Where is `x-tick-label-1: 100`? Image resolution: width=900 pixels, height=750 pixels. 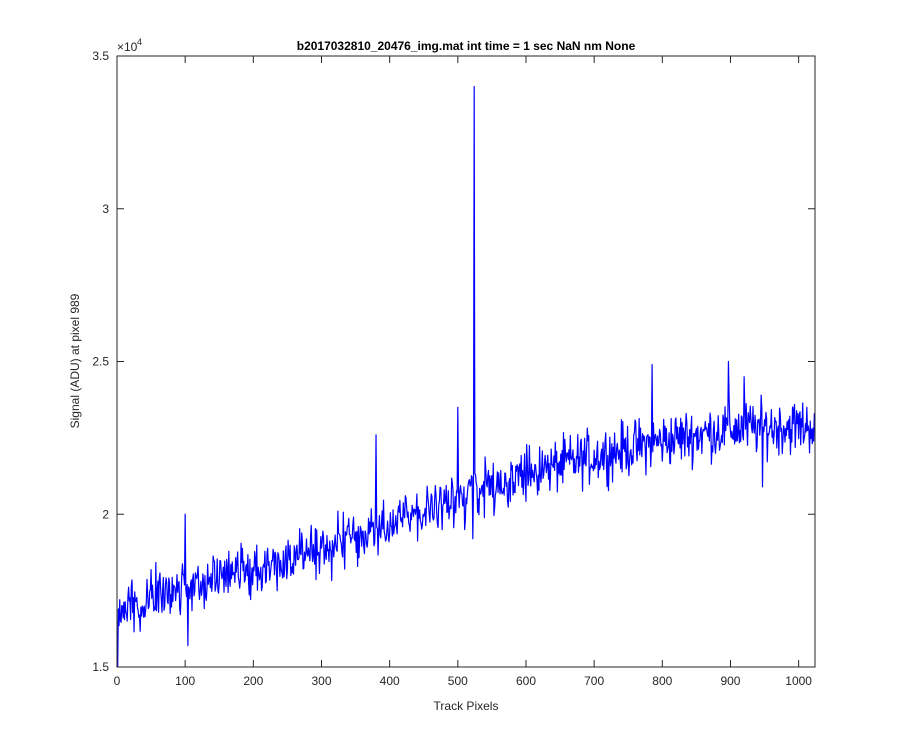 x-tick-label-1: 100 is located at coordinates (185, 681).